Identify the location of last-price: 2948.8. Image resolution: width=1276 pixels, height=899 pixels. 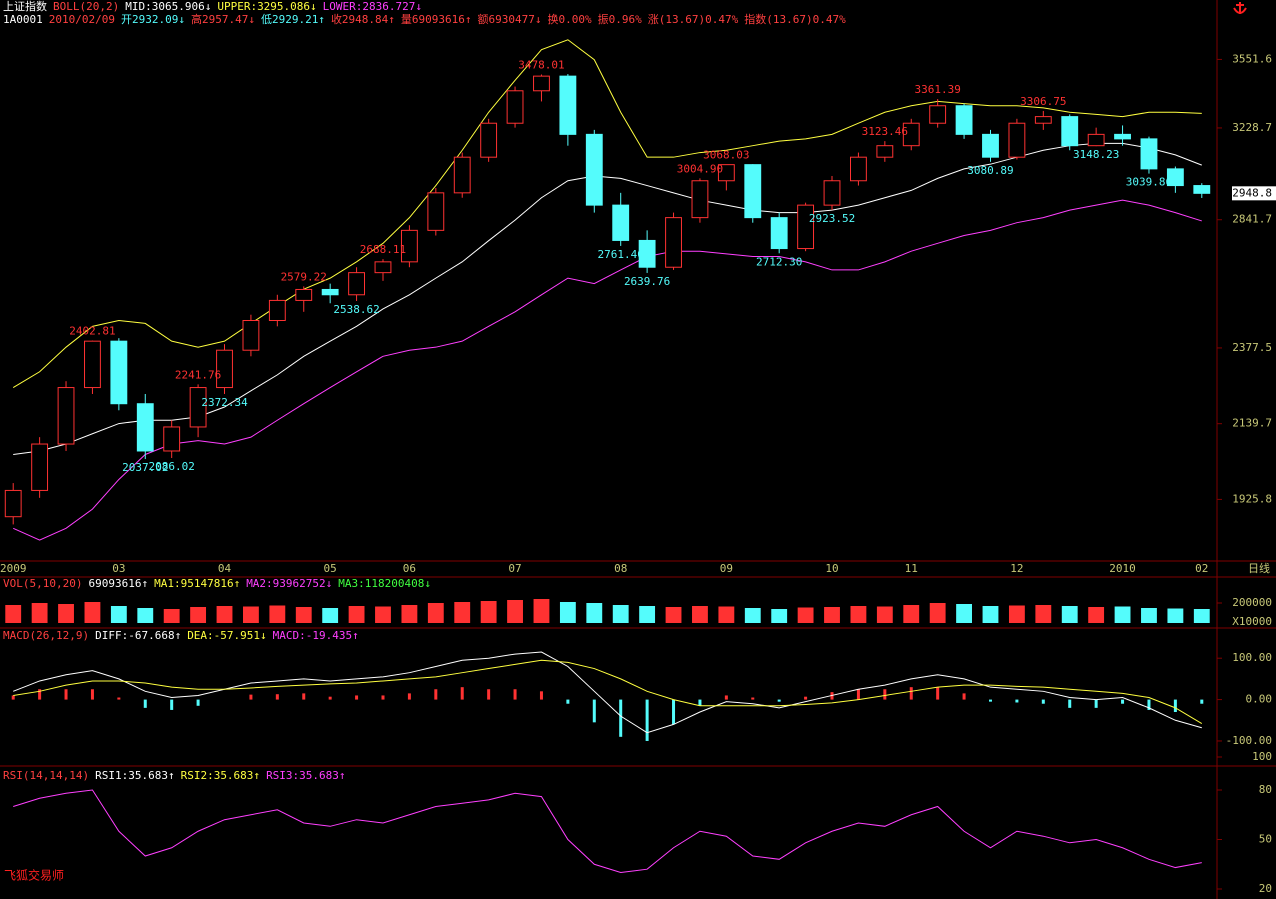
(1252, 192).